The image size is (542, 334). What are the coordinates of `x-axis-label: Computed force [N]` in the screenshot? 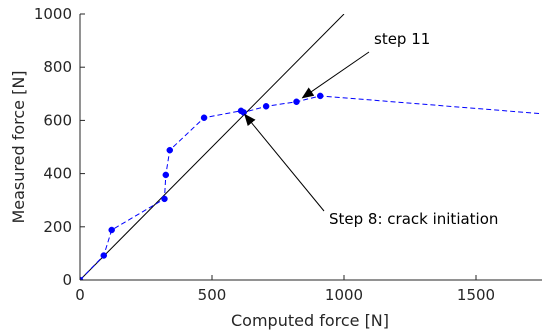 It's located at (310, 320).